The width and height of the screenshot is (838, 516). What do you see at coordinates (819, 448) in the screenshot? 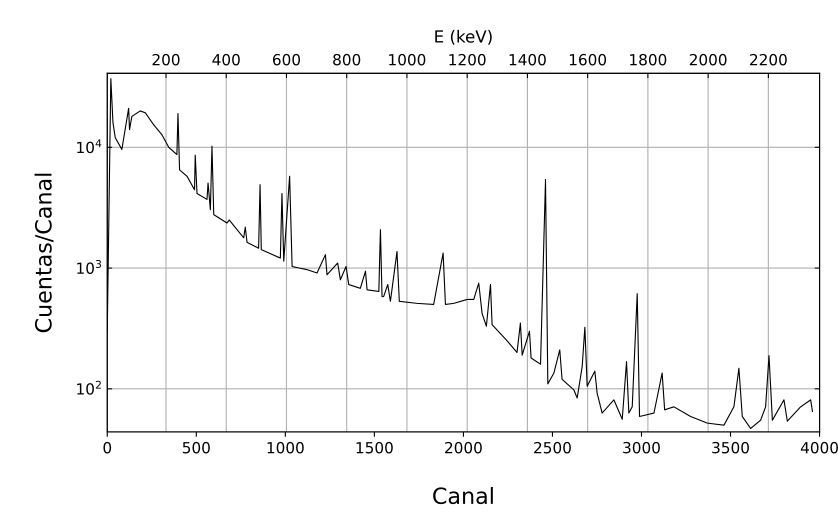
I see `x-tick-label: 4000` at bounding box center [819, 448].